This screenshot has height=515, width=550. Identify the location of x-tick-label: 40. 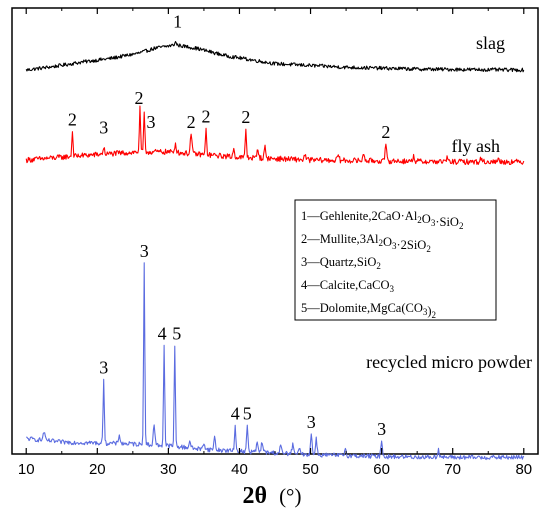
(239, 469).